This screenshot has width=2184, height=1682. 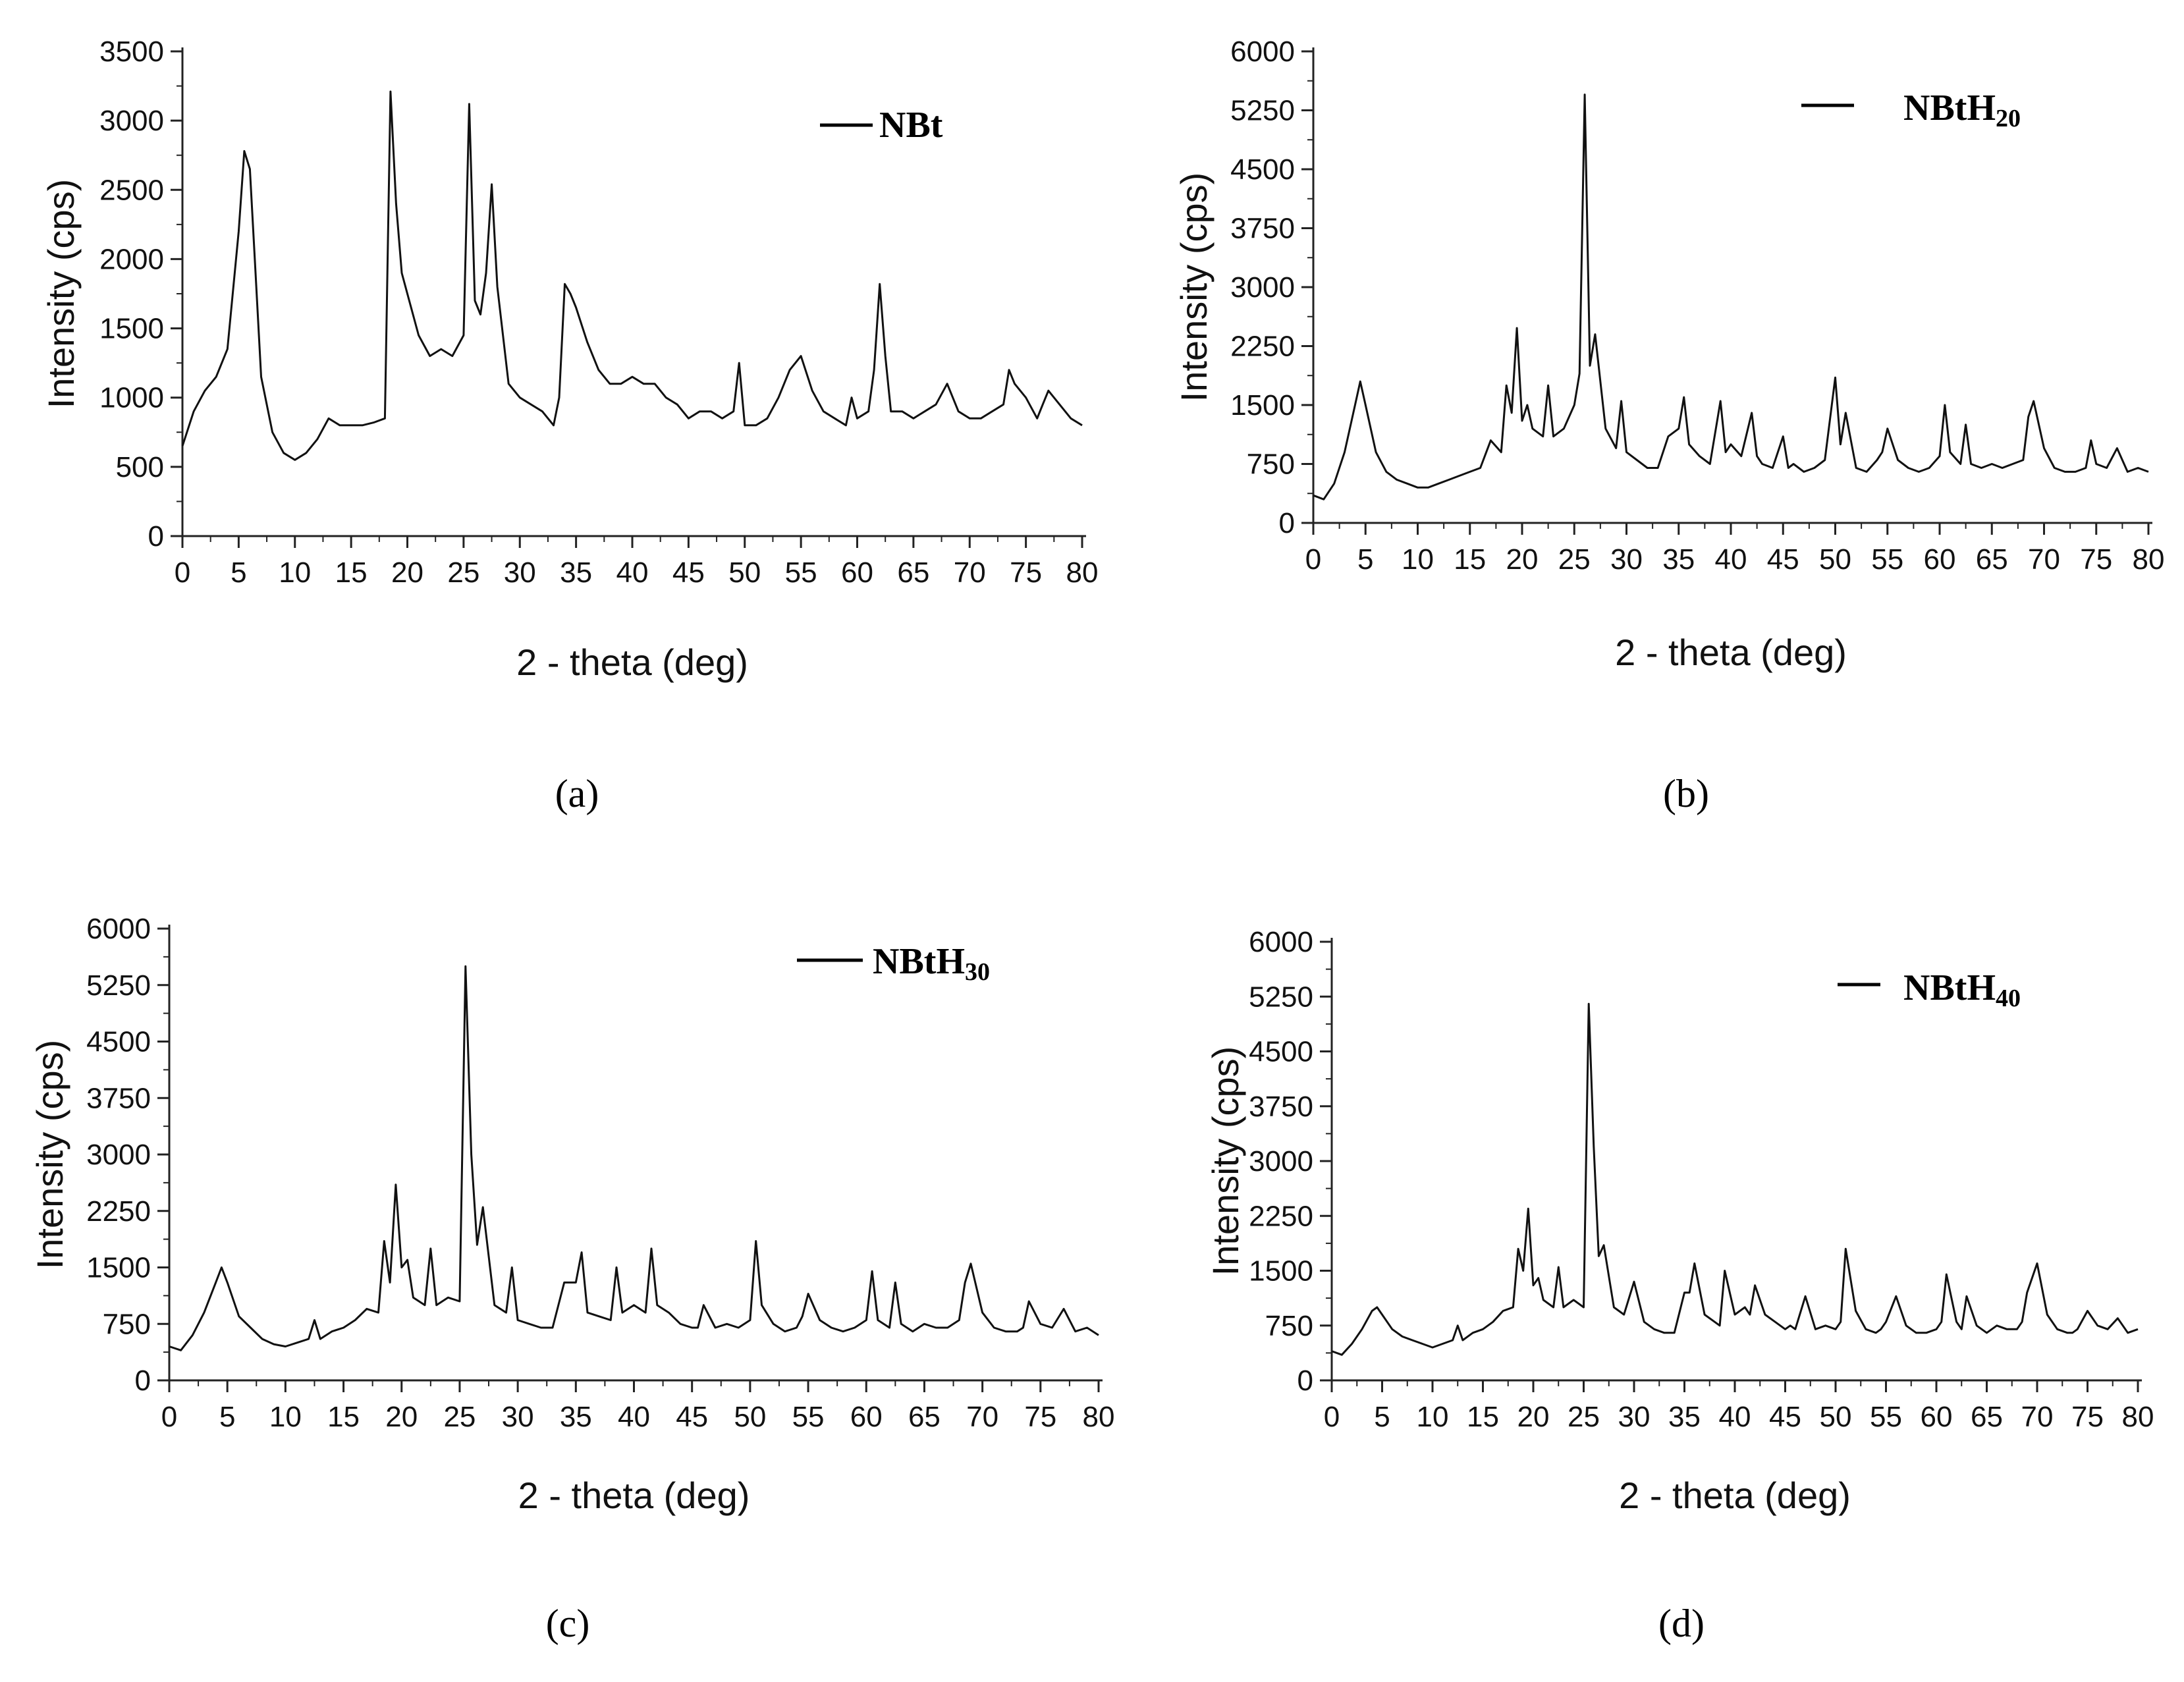 What do you see at coordinates (857, 572) in the screenshot?
I see `x-tick-label: 60` at bounding box center [857, 572].